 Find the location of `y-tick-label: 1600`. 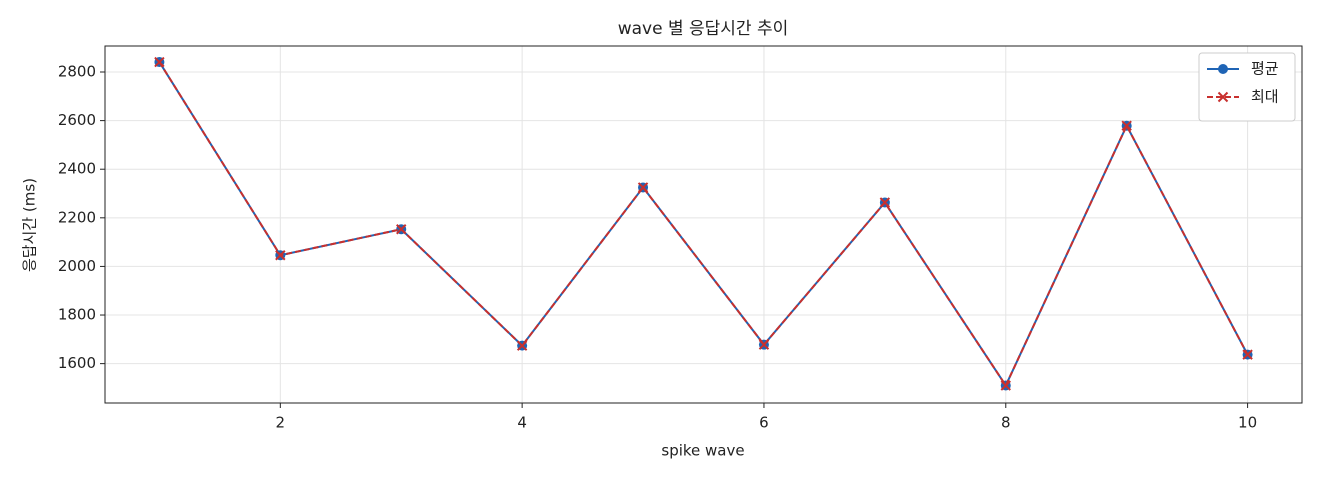

y-tick-label: 1600 is located at coordinates (77, 363).